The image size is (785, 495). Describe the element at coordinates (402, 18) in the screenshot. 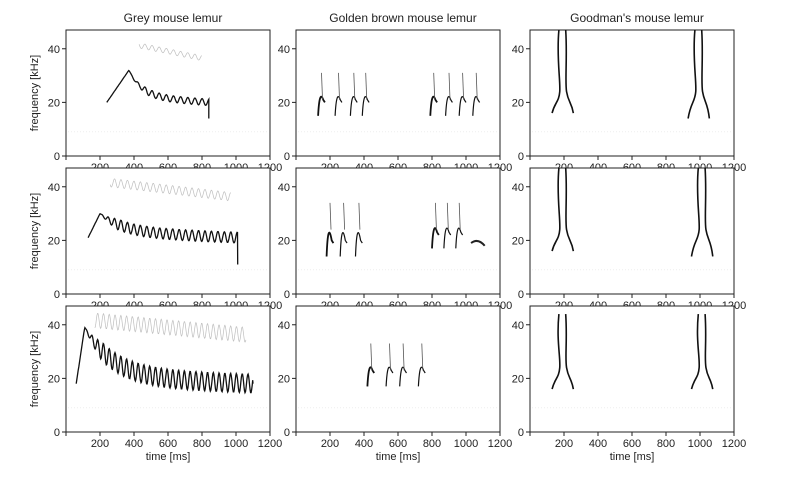

I see `column-title-golden-brown: Golden brown mouse lemur` at that location.